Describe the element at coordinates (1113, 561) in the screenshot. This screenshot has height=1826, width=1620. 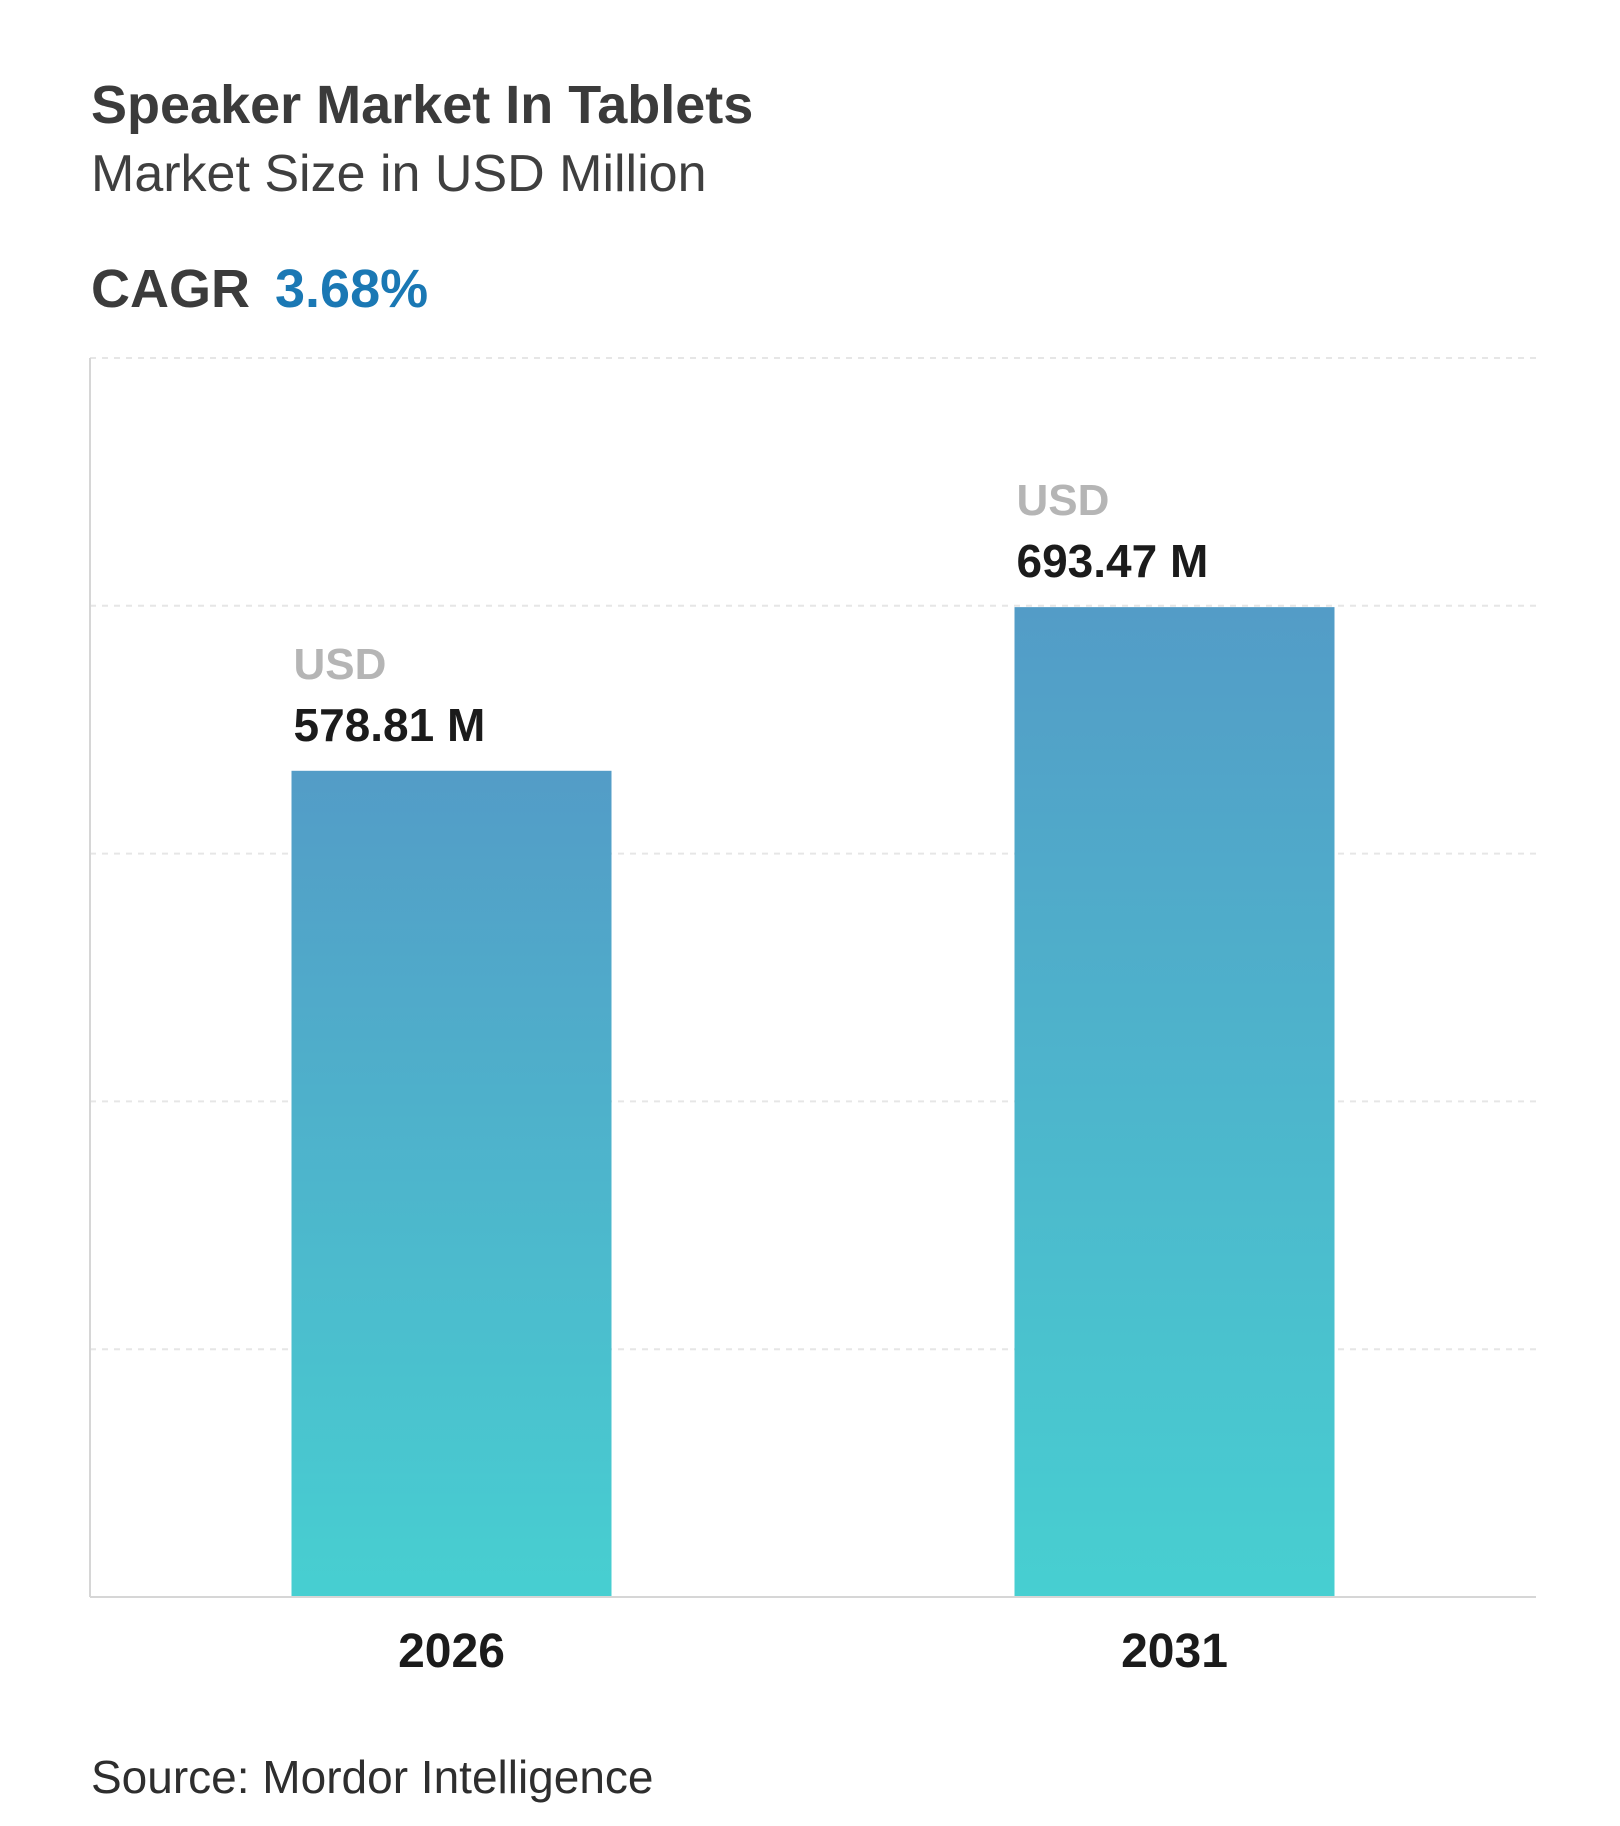
I see `value-label: 693.47 M` at that location.